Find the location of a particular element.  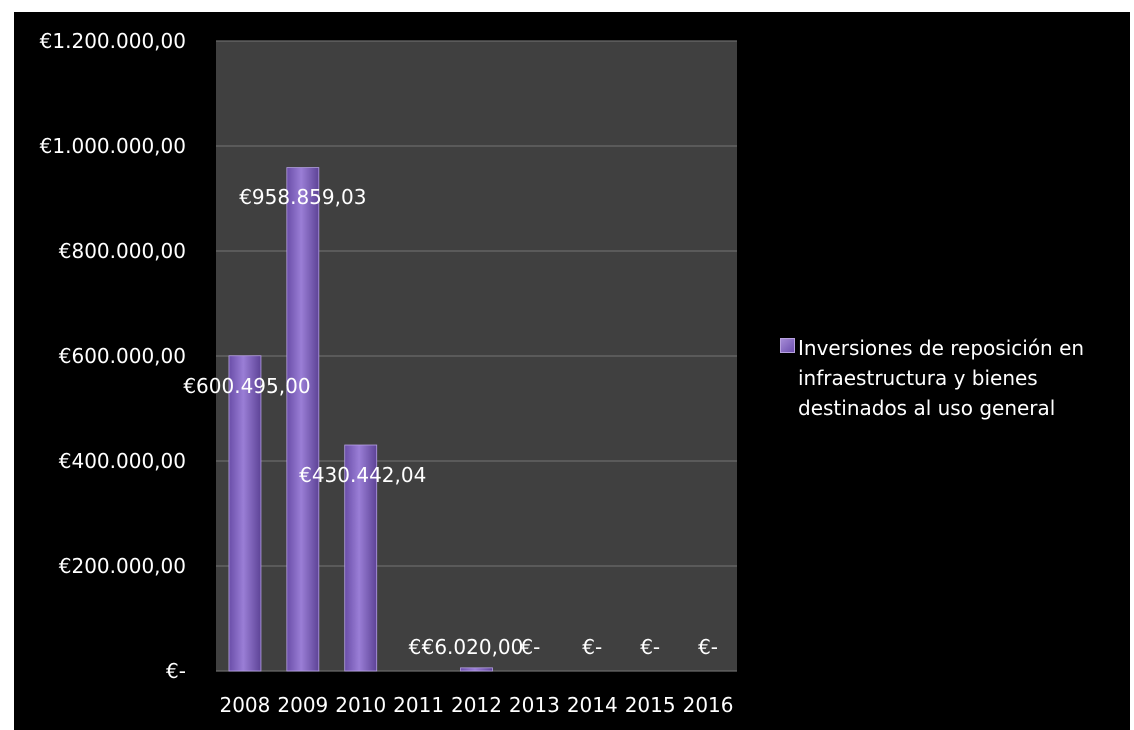

data-label: €600.495,00 is located at coordinates (246, 386).